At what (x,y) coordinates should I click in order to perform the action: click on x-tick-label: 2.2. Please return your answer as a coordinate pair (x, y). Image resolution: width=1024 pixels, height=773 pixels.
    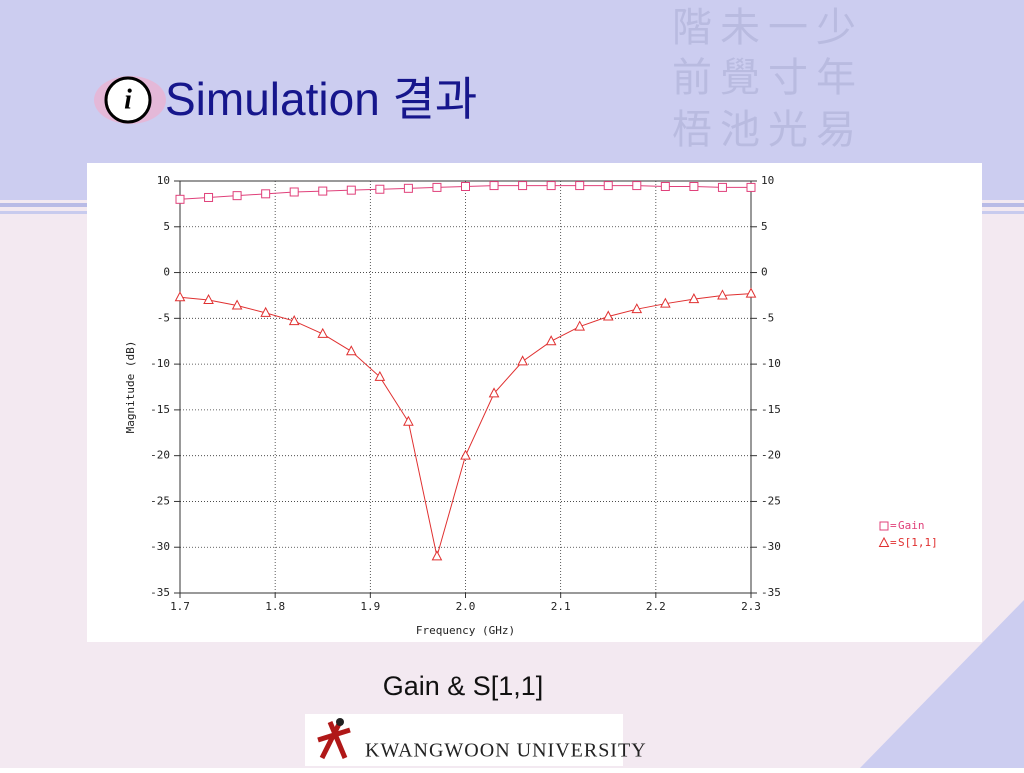
    Looking at the image, I should click on (656, 606).